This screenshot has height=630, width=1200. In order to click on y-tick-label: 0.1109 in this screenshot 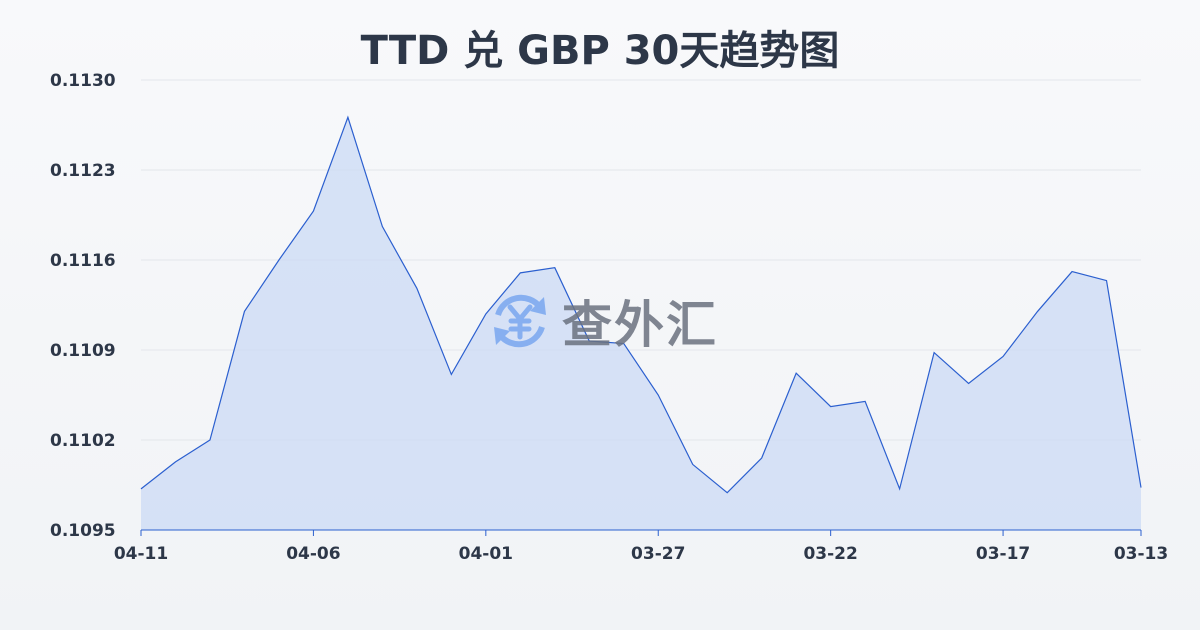, I will do `click(83, 351)`.